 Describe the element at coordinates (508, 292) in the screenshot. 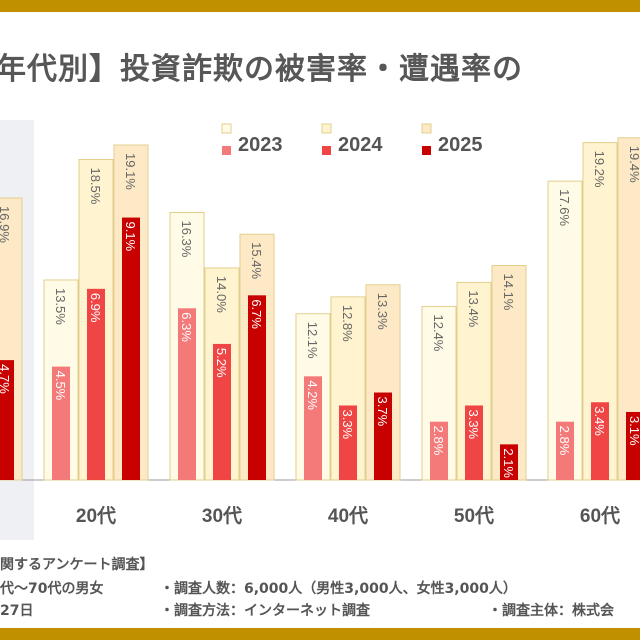

I see `encounter-label: 14.1%` at that location.